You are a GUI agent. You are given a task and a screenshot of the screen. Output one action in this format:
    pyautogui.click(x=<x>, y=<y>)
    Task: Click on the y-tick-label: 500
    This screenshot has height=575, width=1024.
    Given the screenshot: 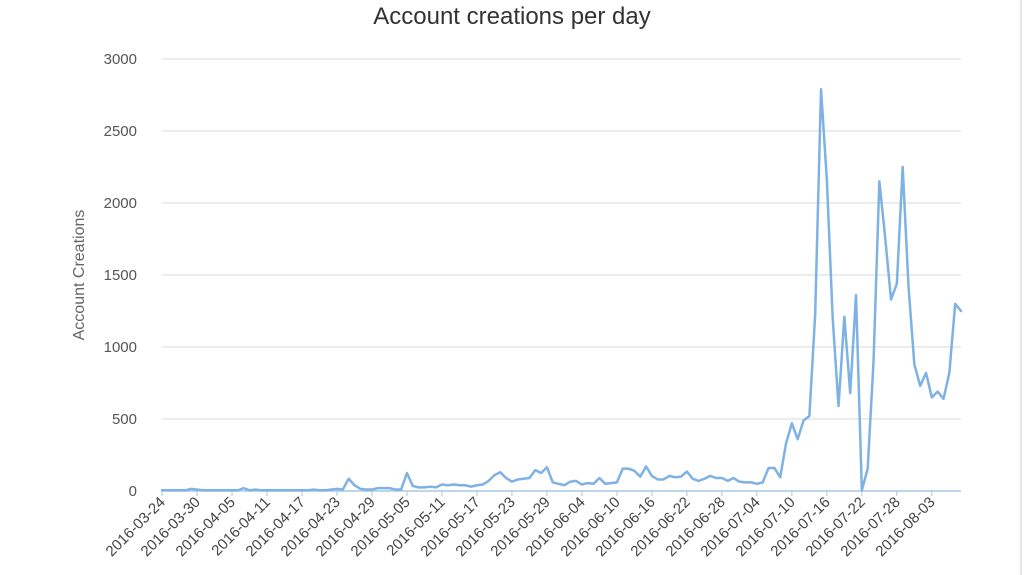 What is the action you would take?
    pyautogui.click(x=124, y=419)
    